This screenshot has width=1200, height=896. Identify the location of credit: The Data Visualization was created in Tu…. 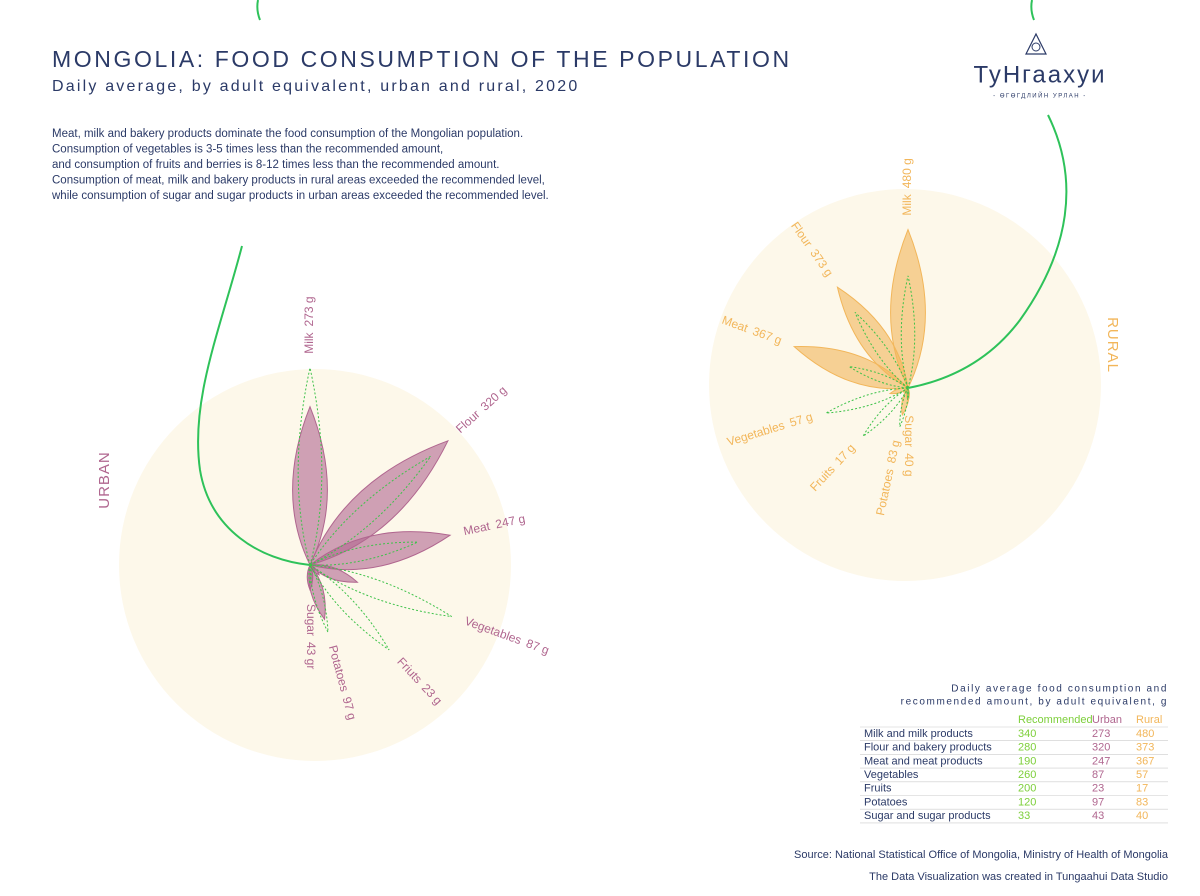
(1018, 877).